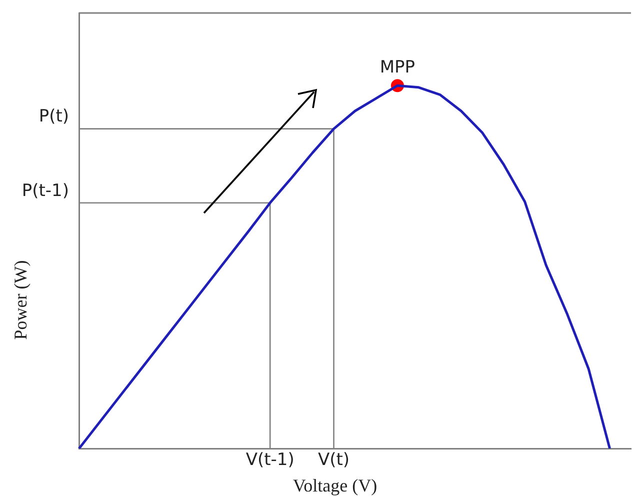  What do you see at coordinates (20, 300) in the screenshot?
I see `y-axis-title: Power (W)` at bounding box center [20, 300].